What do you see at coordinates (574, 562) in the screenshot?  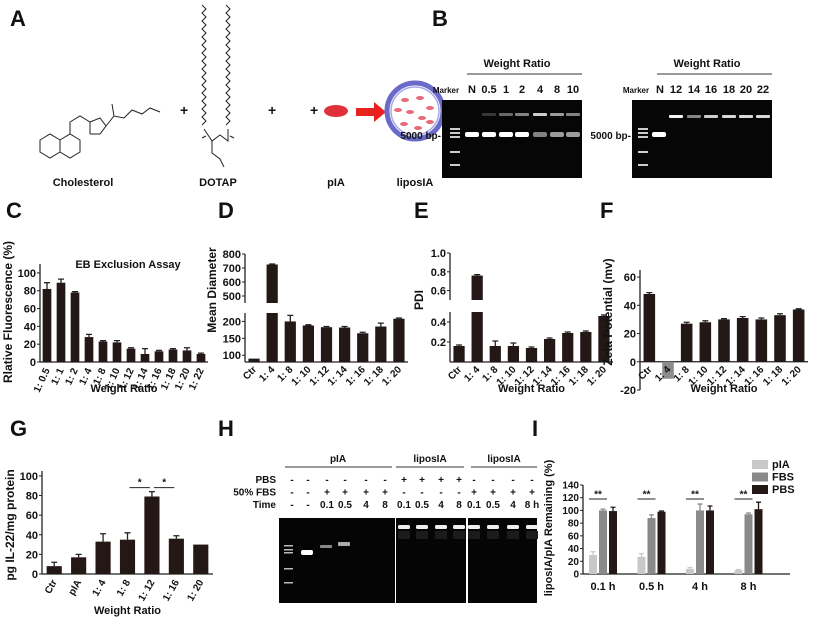 I see `y-tick-label: 20` at bounding box center [574, 562].